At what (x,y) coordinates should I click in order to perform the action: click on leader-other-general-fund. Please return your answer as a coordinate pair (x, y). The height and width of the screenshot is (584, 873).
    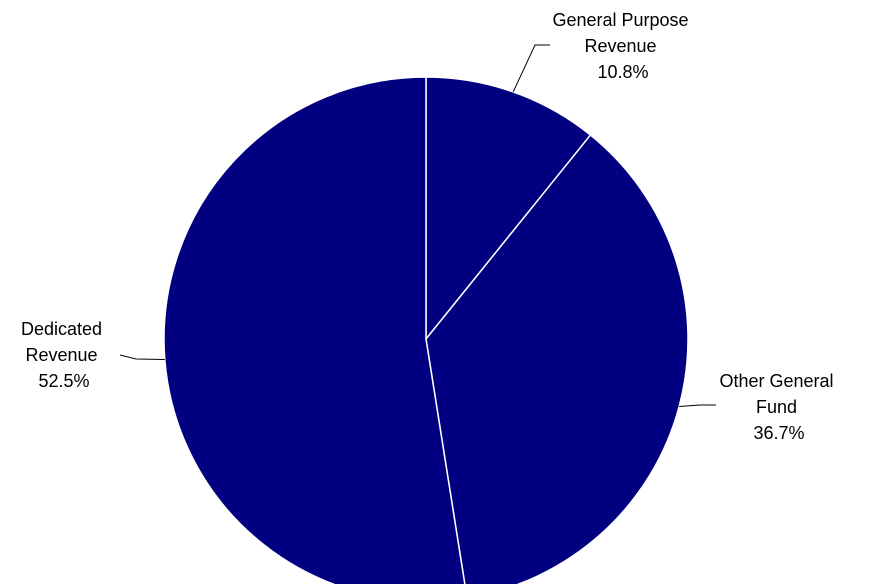
    Looking at the image, I should click on (697, 406).